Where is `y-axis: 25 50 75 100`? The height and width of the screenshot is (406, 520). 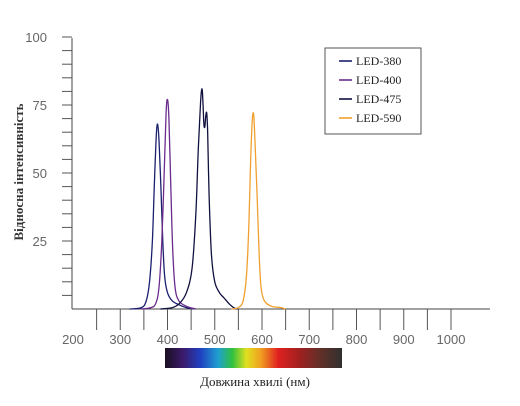 y-axis: 25 50 75 100 is located at coordinates (49, 169).